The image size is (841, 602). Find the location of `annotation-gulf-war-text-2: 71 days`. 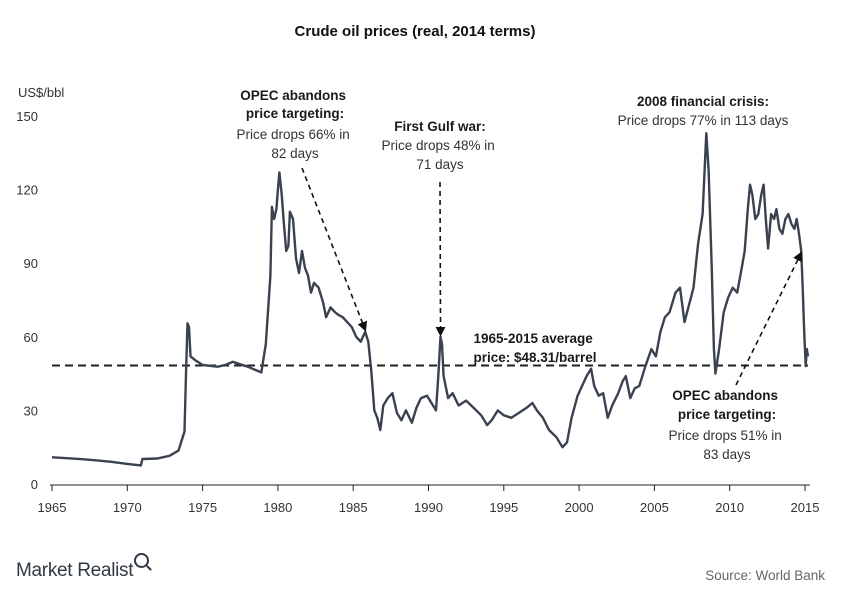

annotation-gulf-war-text-2: 71 days is located at coordinates (440, 164).